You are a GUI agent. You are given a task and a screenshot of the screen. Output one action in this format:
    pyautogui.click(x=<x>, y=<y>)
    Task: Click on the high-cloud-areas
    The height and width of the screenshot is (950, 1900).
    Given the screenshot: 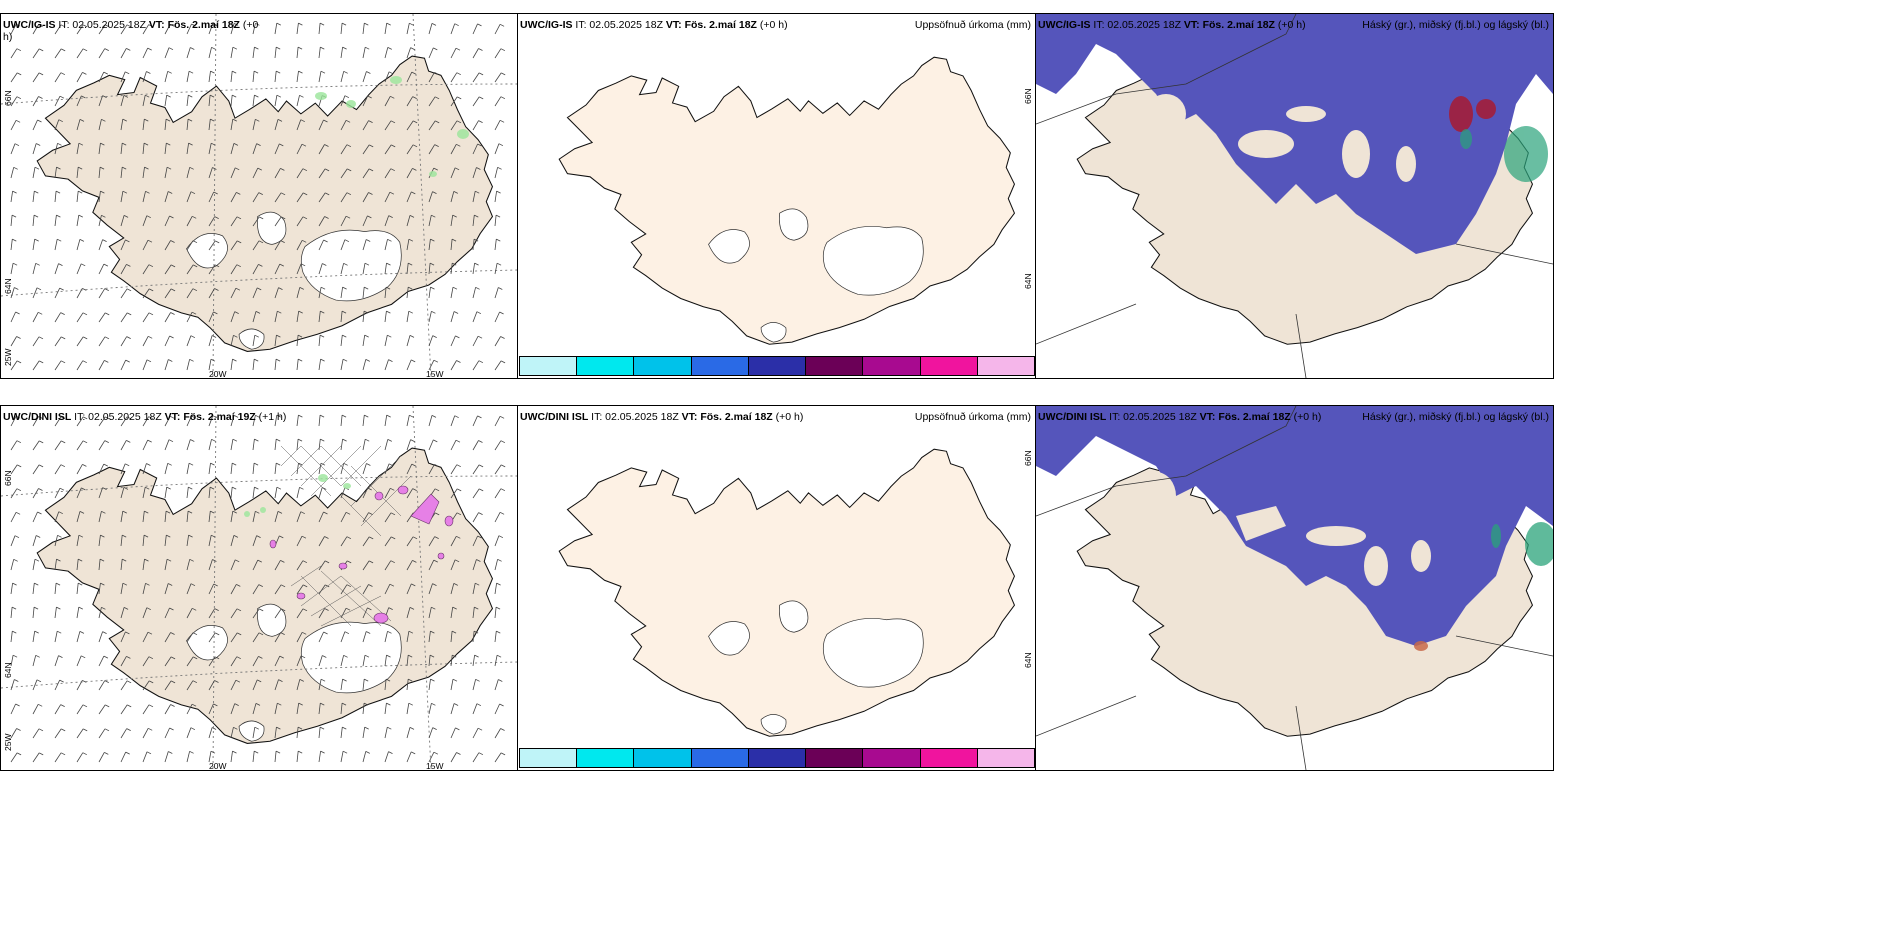 What is the action you would take?
    pyautogui.click(x=1472, y=114)
    